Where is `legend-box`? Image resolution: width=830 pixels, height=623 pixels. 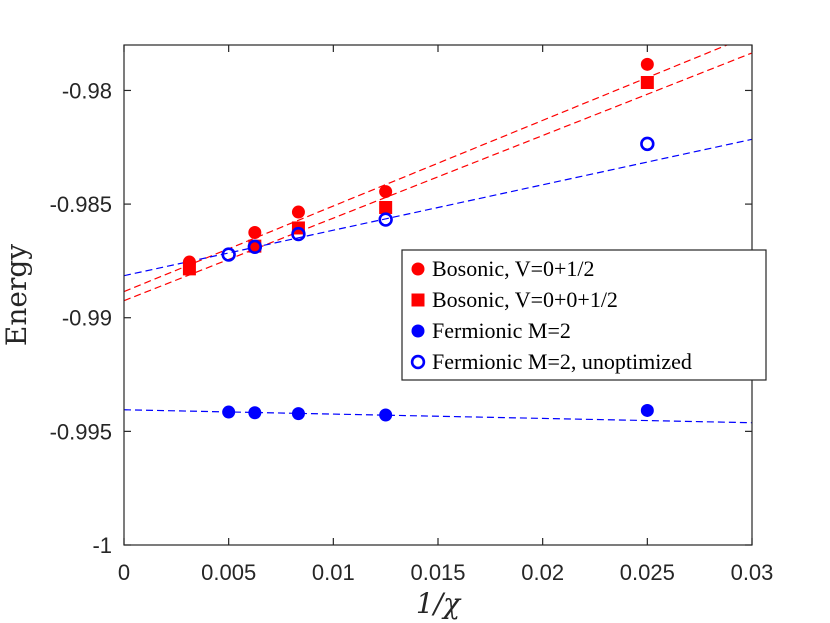 legend-box is located at coordinates (584, 315).